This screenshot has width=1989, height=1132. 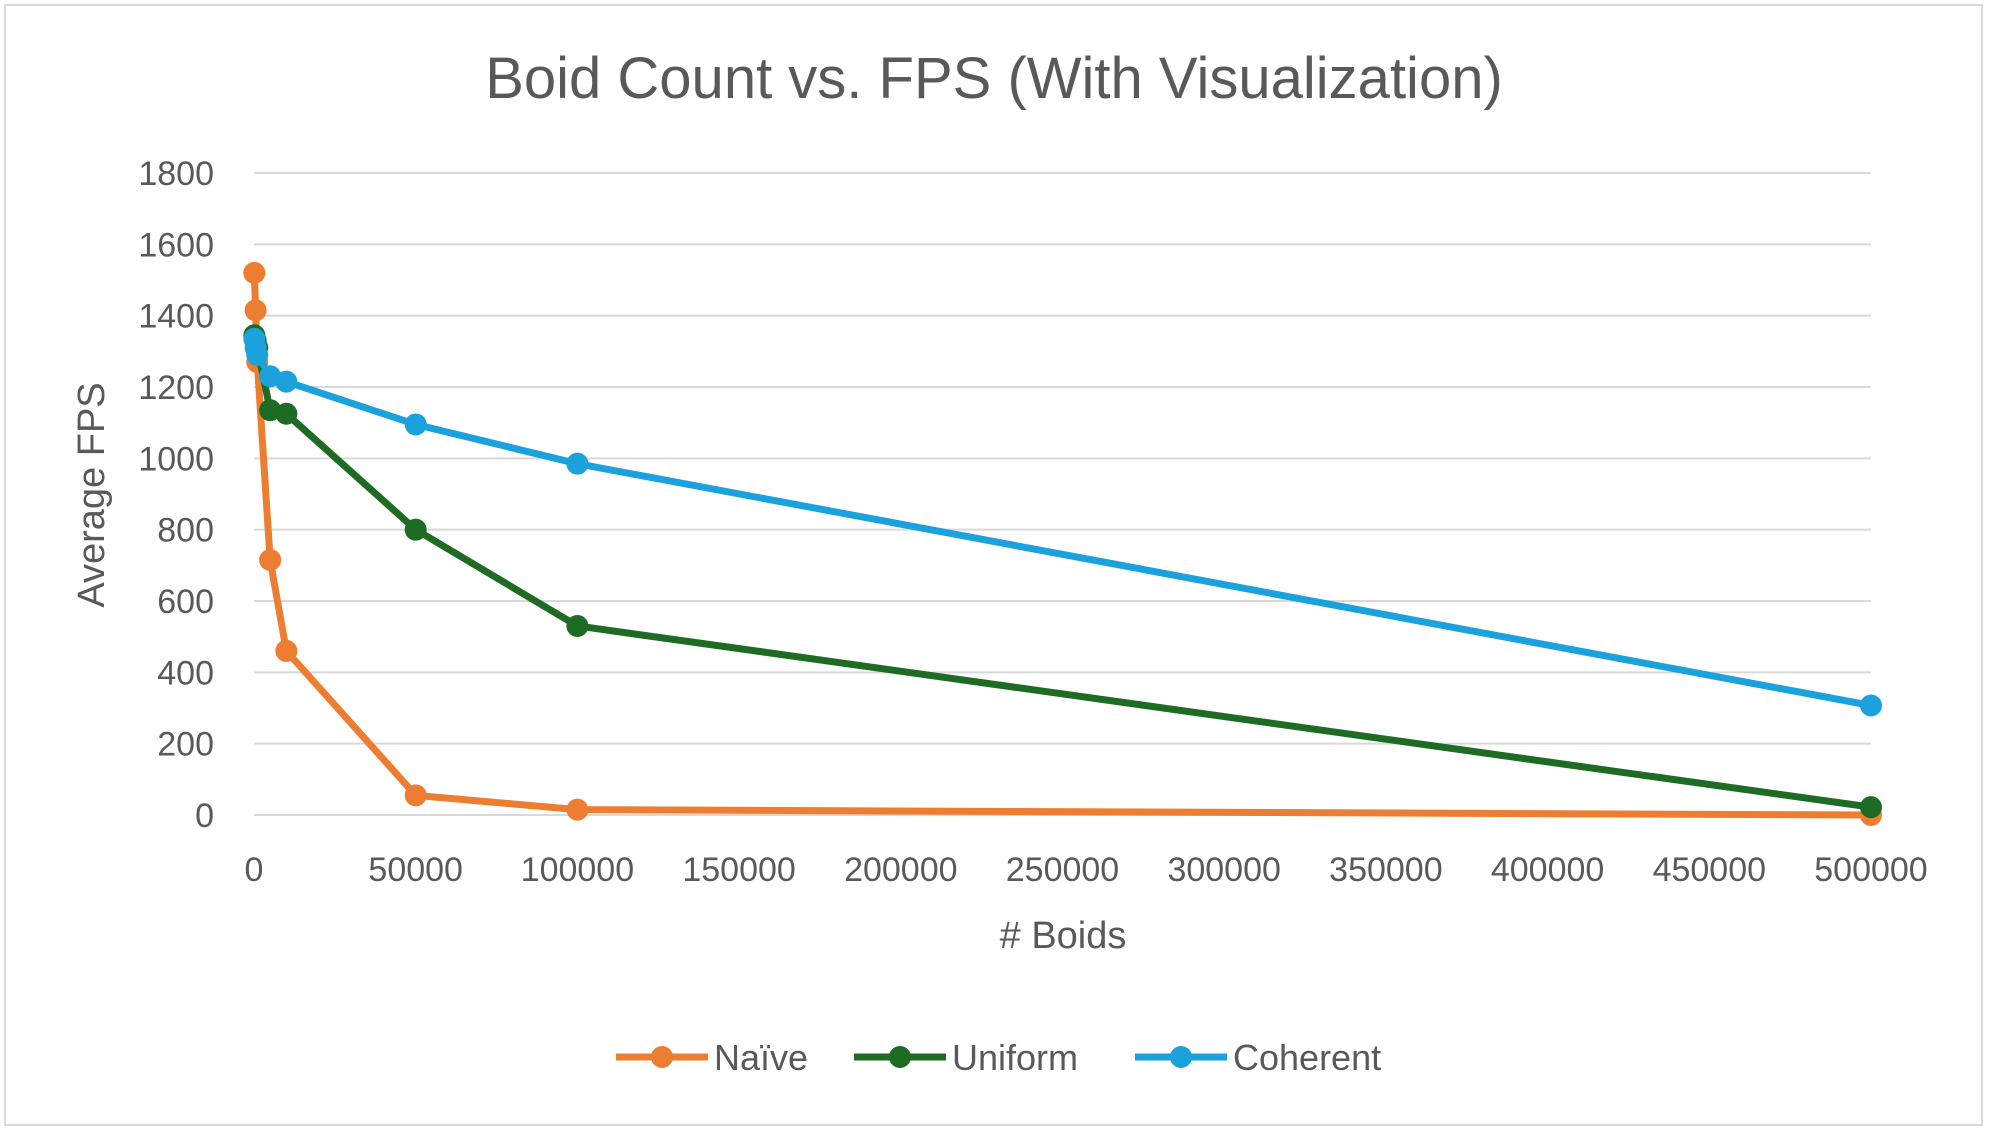 What do you see at coordinates (712, 1057) in the screenshot?
I see `legend-item-naïve: Naïve` at bounding box center [712, 1057].